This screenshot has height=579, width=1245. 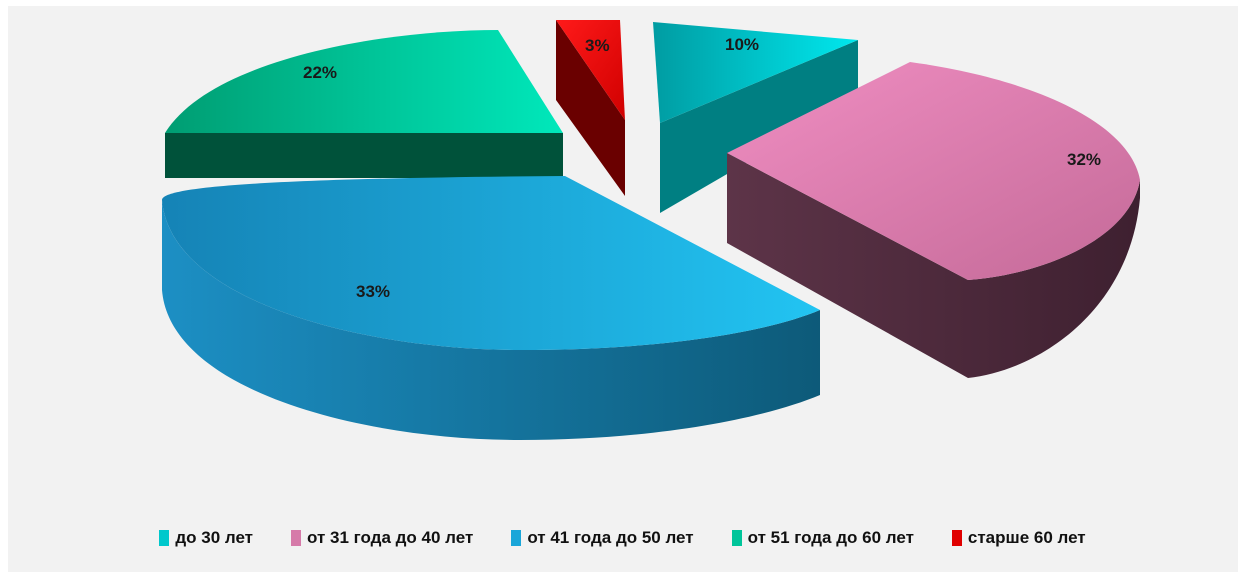 I want to click on label-41-50: 33%, so click(x=373, y=291).